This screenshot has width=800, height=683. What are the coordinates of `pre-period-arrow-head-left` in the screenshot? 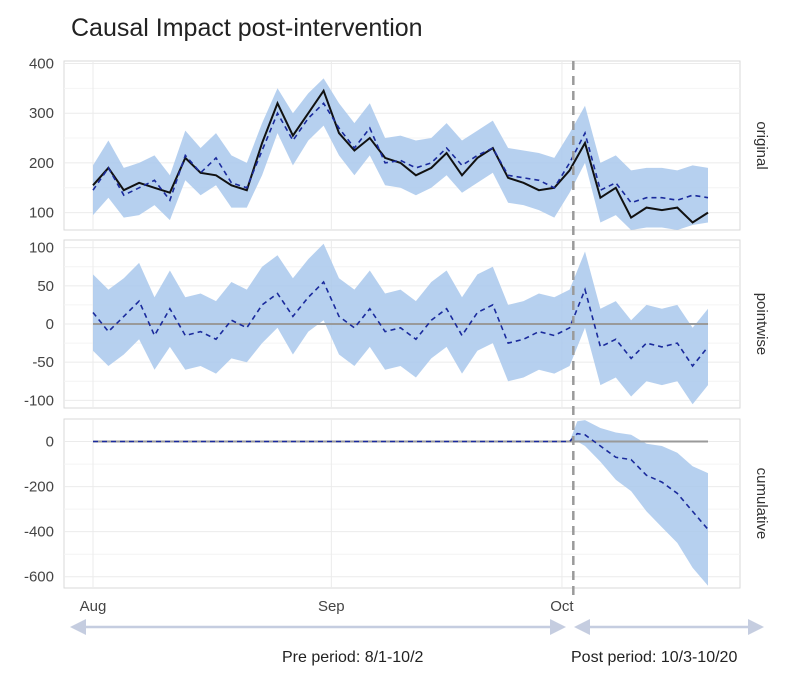 It's located at (78, 627).